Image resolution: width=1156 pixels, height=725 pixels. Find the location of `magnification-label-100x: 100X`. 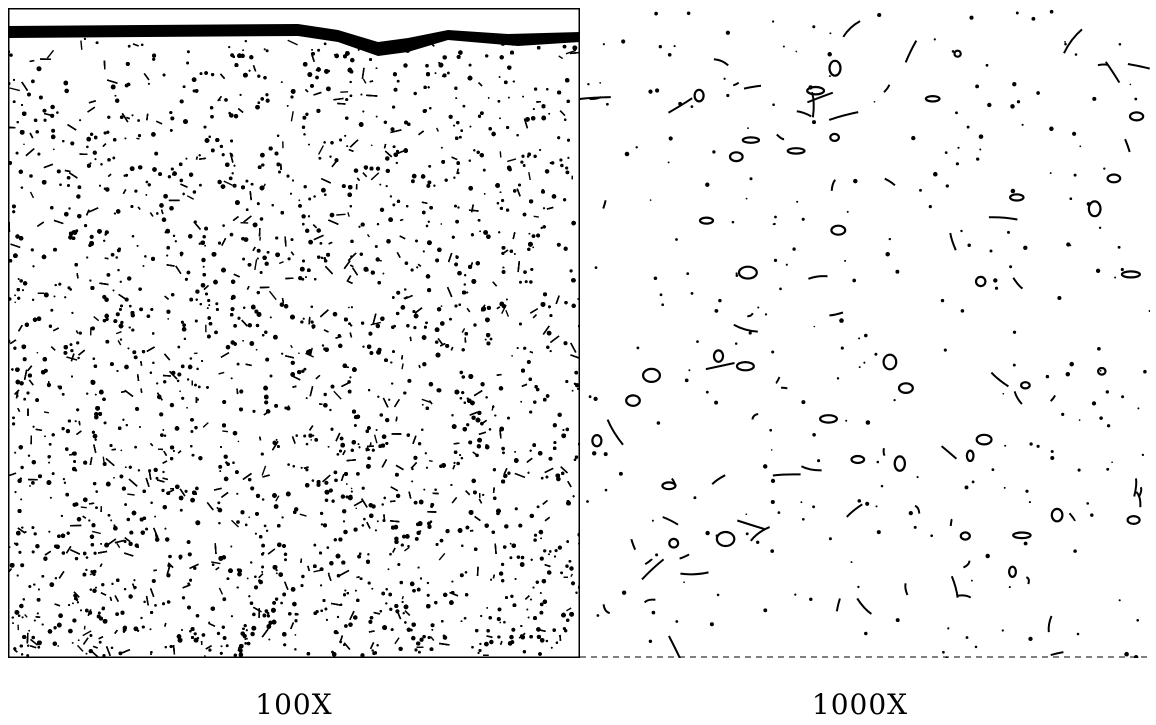

magnification-label-100x: 100X is located at coordinates (294, 704).